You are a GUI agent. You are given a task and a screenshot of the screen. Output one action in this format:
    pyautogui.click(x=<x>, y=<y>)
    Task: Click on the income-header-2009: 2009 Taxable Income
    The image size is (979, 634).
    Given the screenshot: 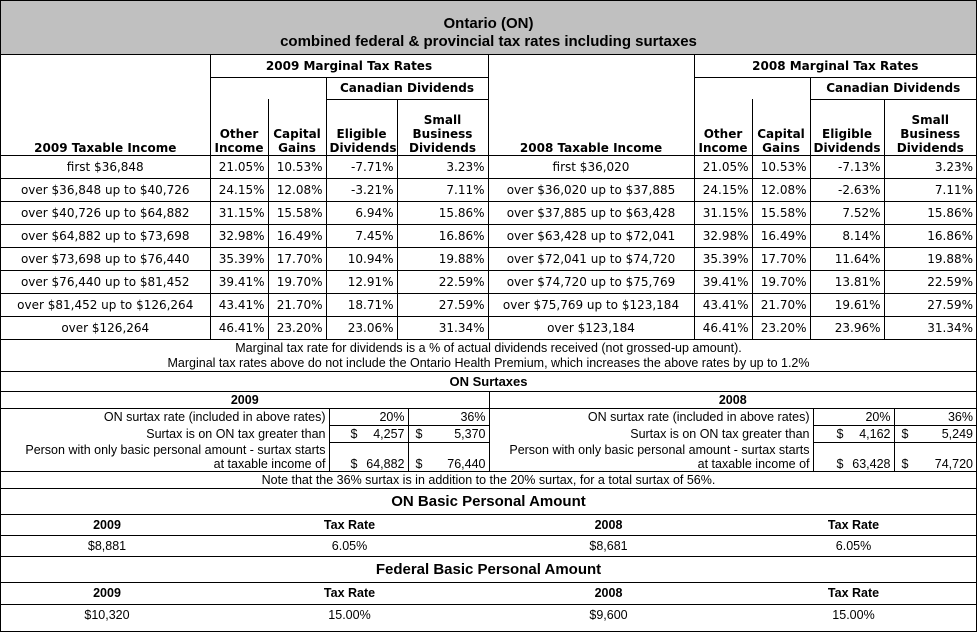 What is the action you would take?
    pyautogui.click(x=106, y=127)
    